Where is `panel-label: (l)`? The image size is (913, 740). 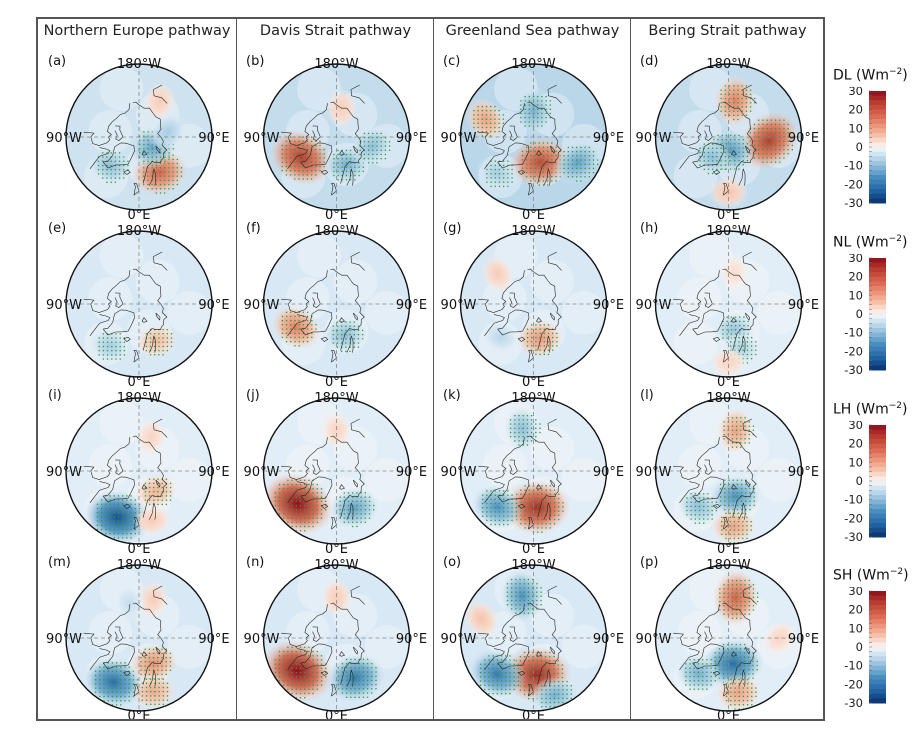 panel-label: (l) is located at coordinates (647, 395).